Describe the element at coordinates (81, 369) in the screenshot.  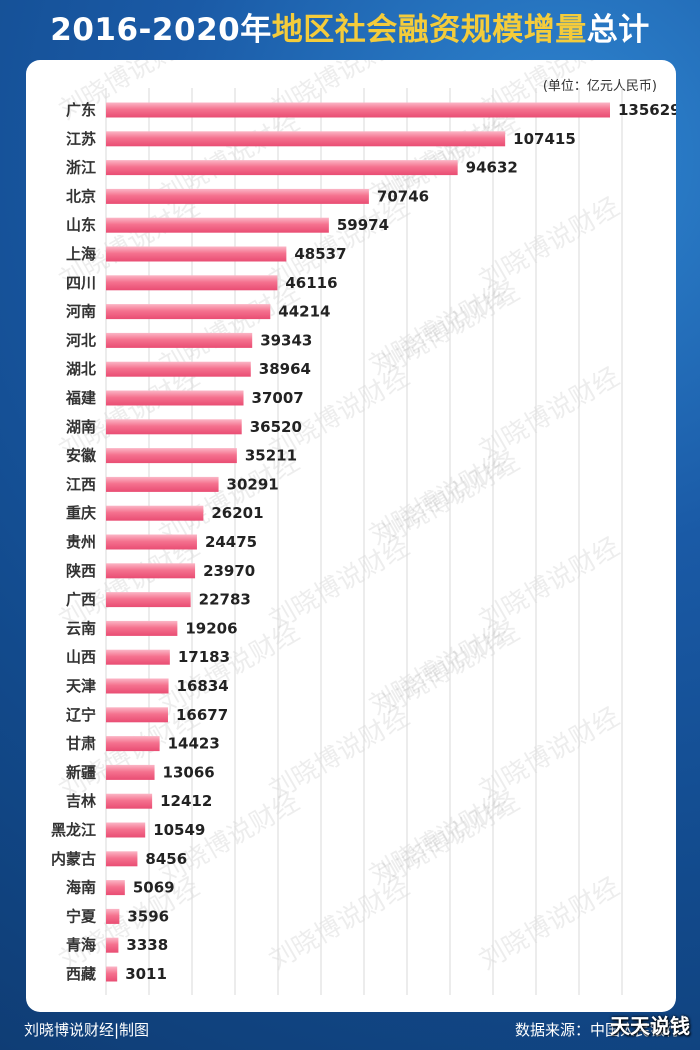
I see `category-label: 湖北` at that location.